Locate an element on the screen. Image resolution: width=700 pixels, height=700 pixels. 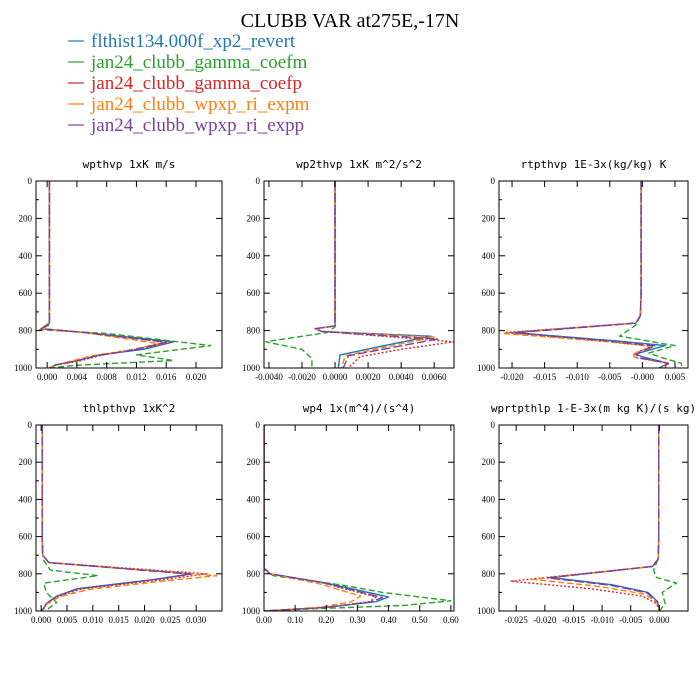
x-tick-label: 0.30 is located at coordinates (358, 620).